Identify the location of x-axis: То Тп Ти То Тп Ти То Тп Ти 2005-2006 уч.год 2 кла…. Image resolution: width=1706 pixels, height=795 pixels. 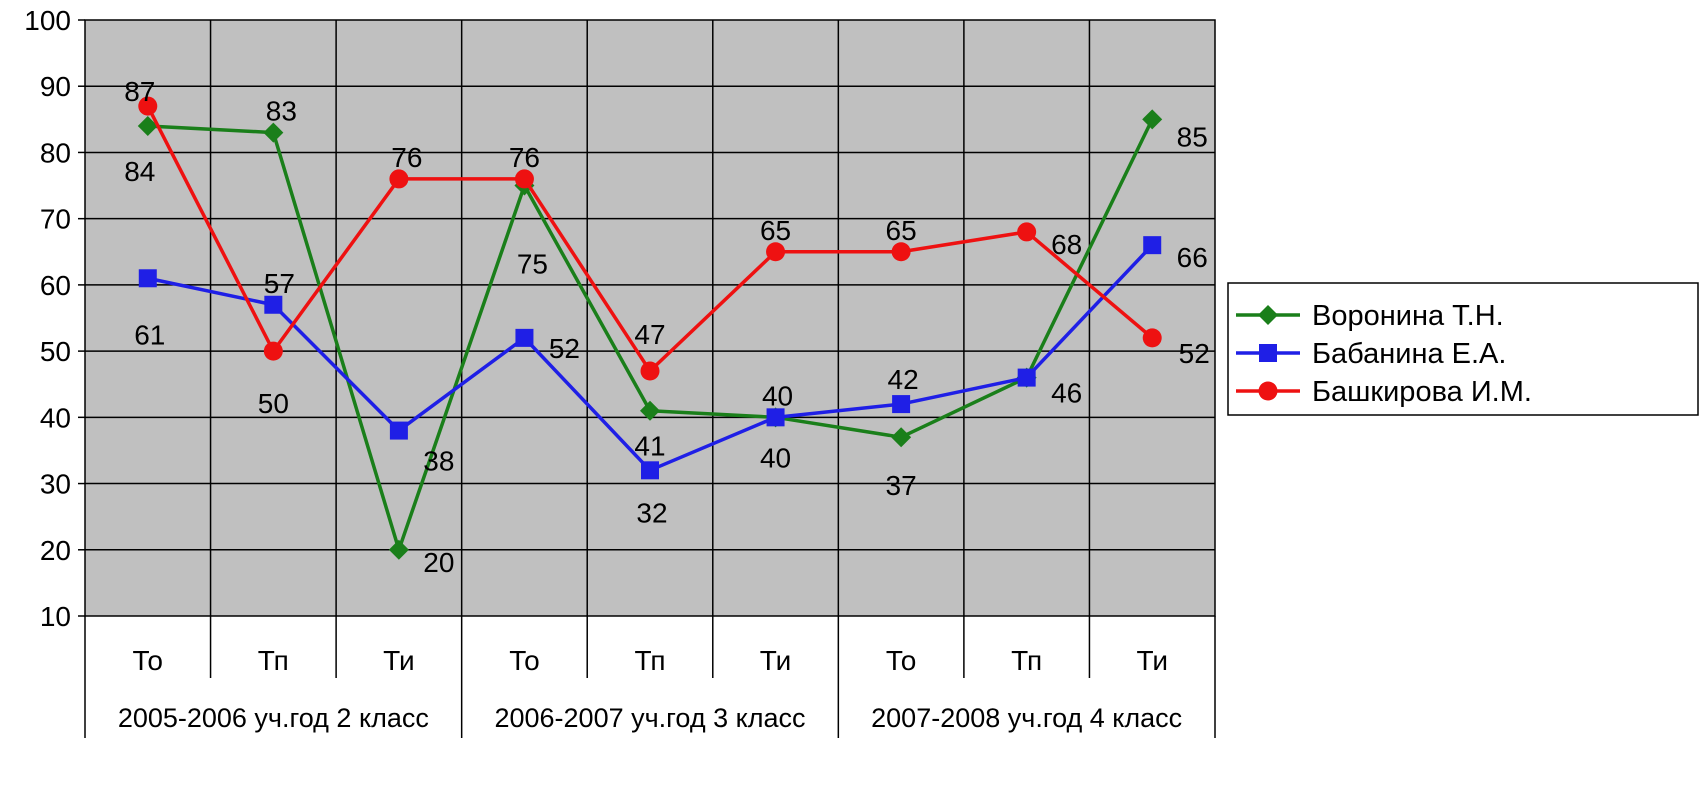
(650, 677).